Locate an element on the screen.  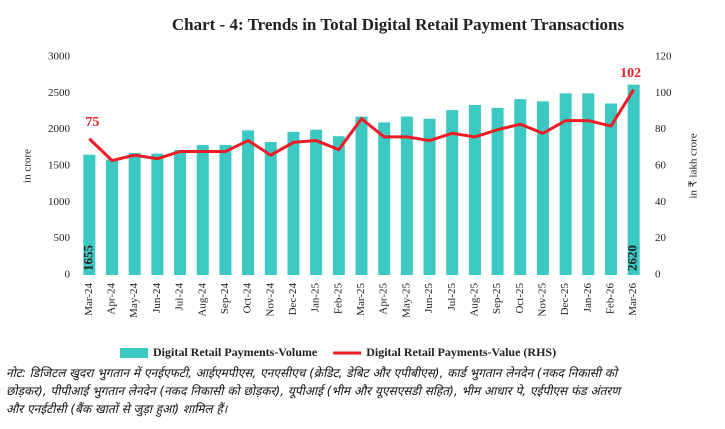
x-tick-label: Feb-25 is located at coordinates (338, 299).